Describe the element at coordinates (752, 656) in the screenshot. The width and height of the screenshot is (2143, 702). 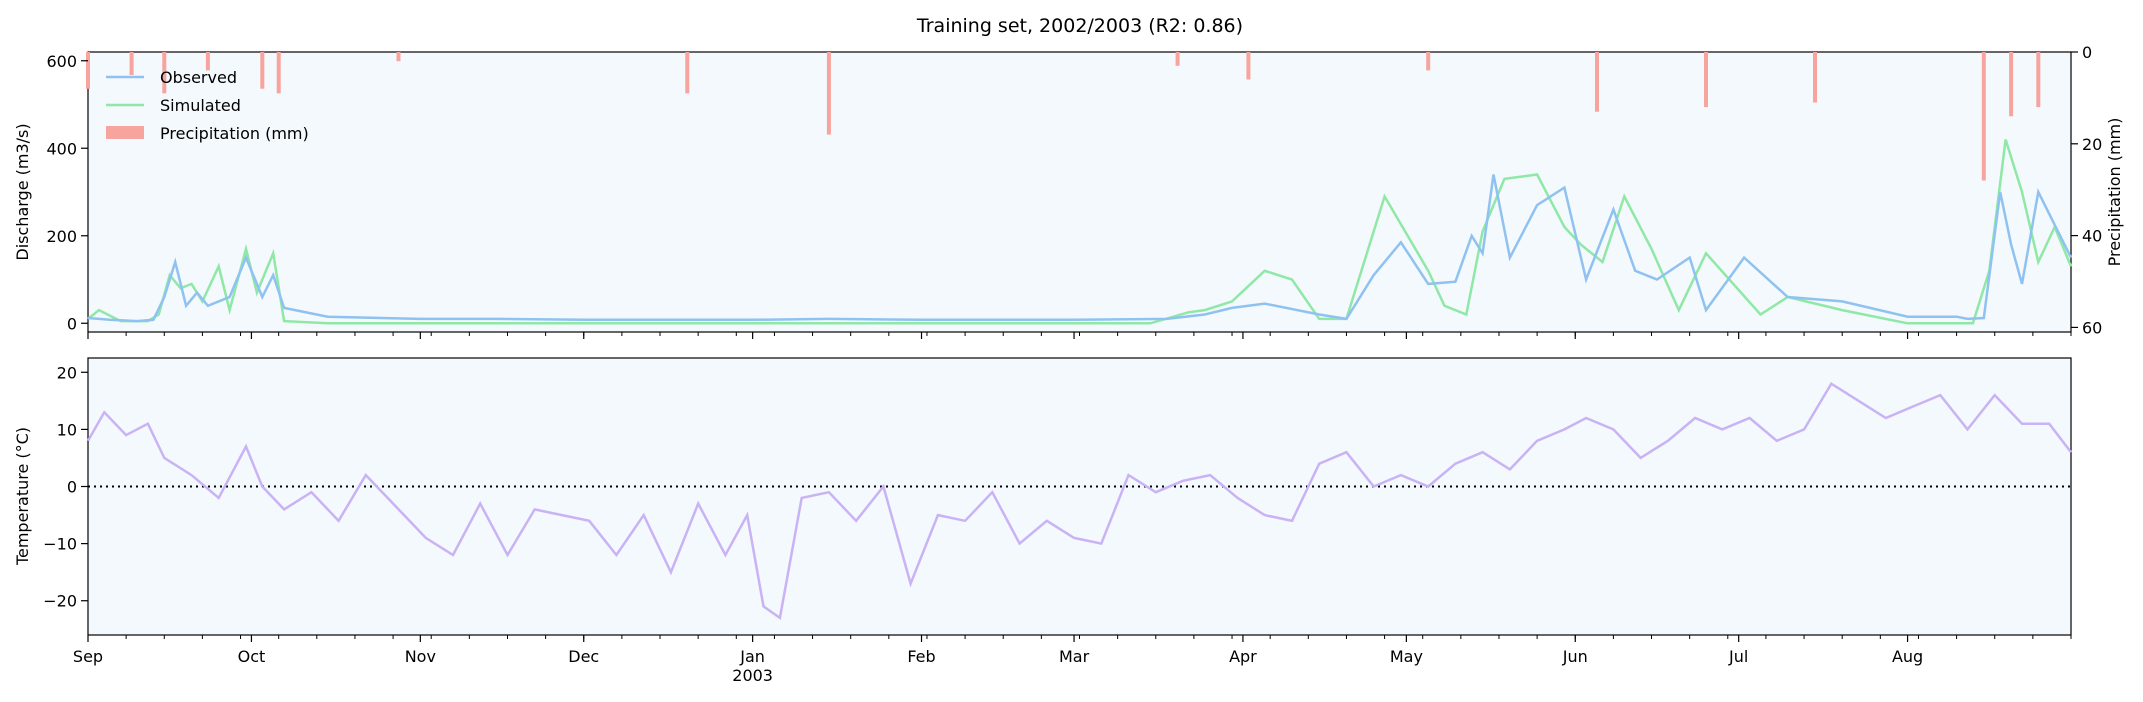
I see `x-tick-label: Jan` at that location.